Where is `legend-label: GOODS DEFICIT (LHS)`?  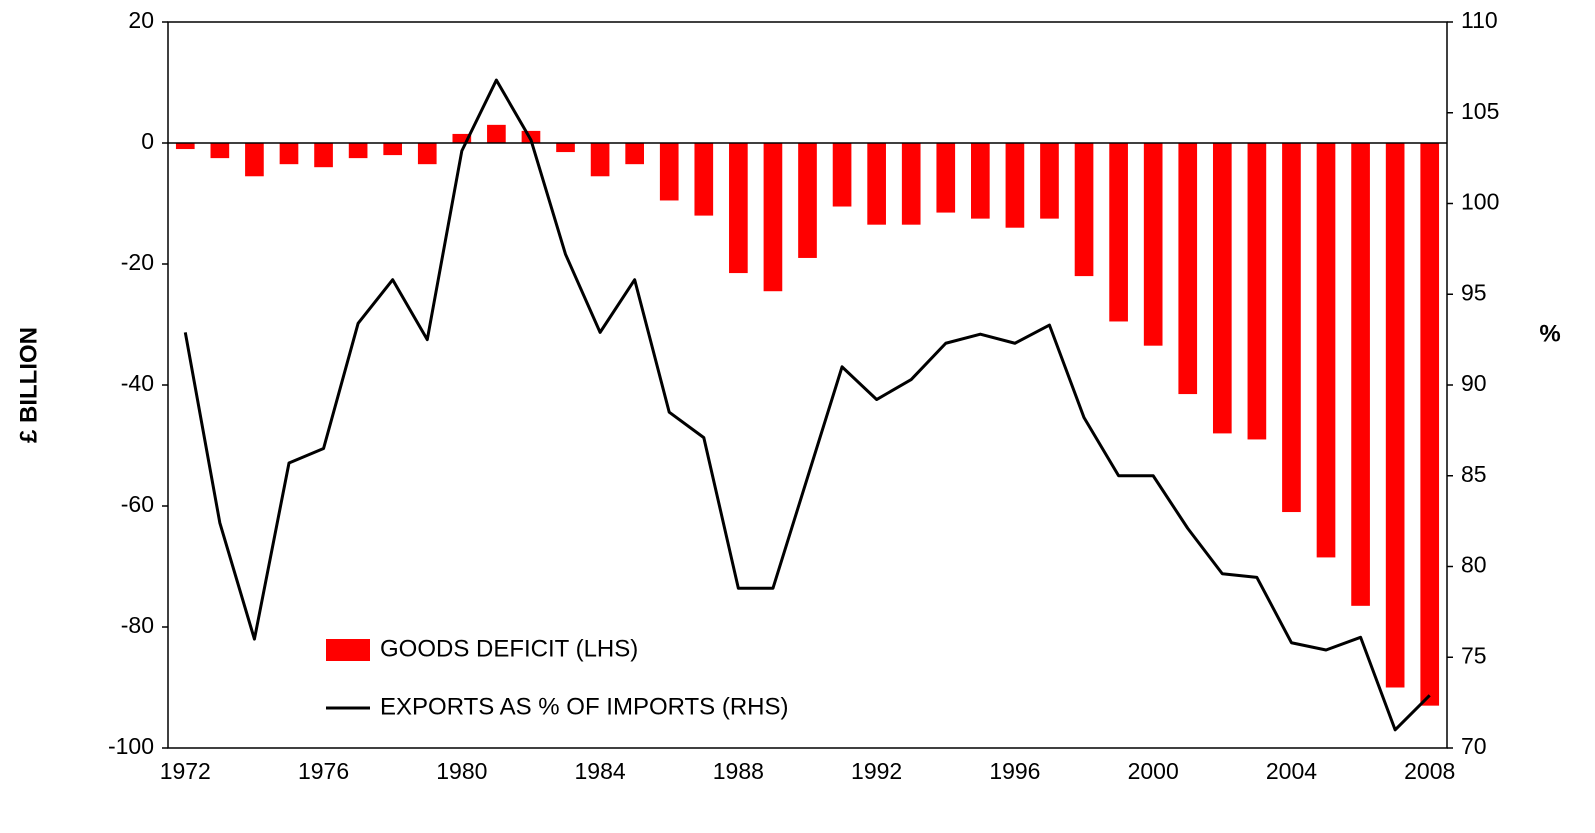 legend-label: GOODS DEFICIT (LHS) is located at coordinates (509, 648).